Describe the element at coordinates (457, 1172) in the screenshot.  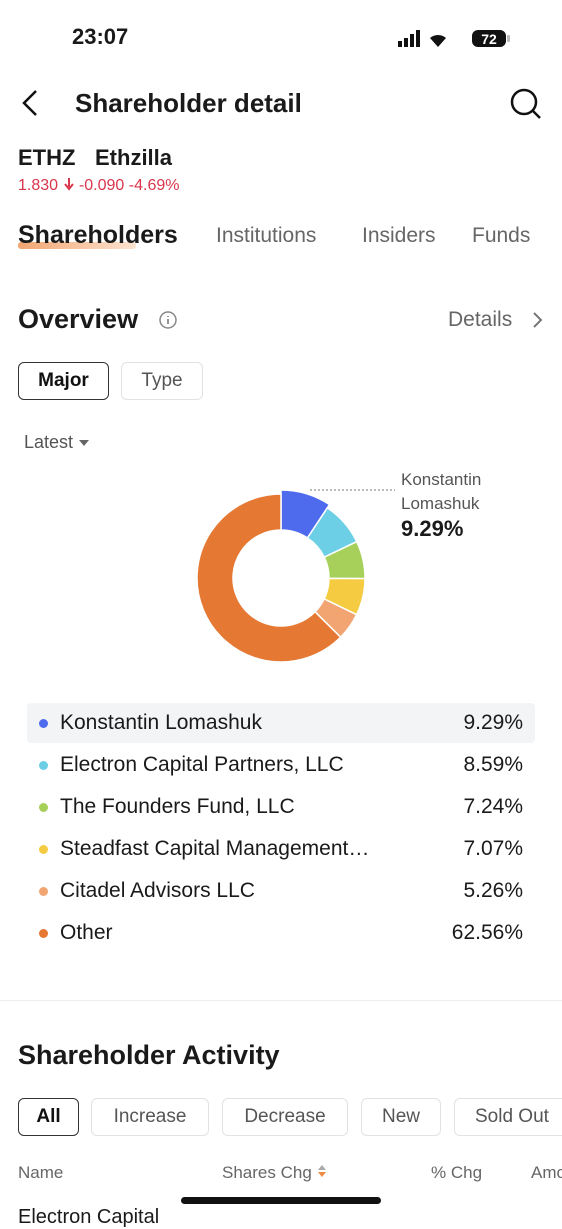
I see `column-header: % Chg` at that location.